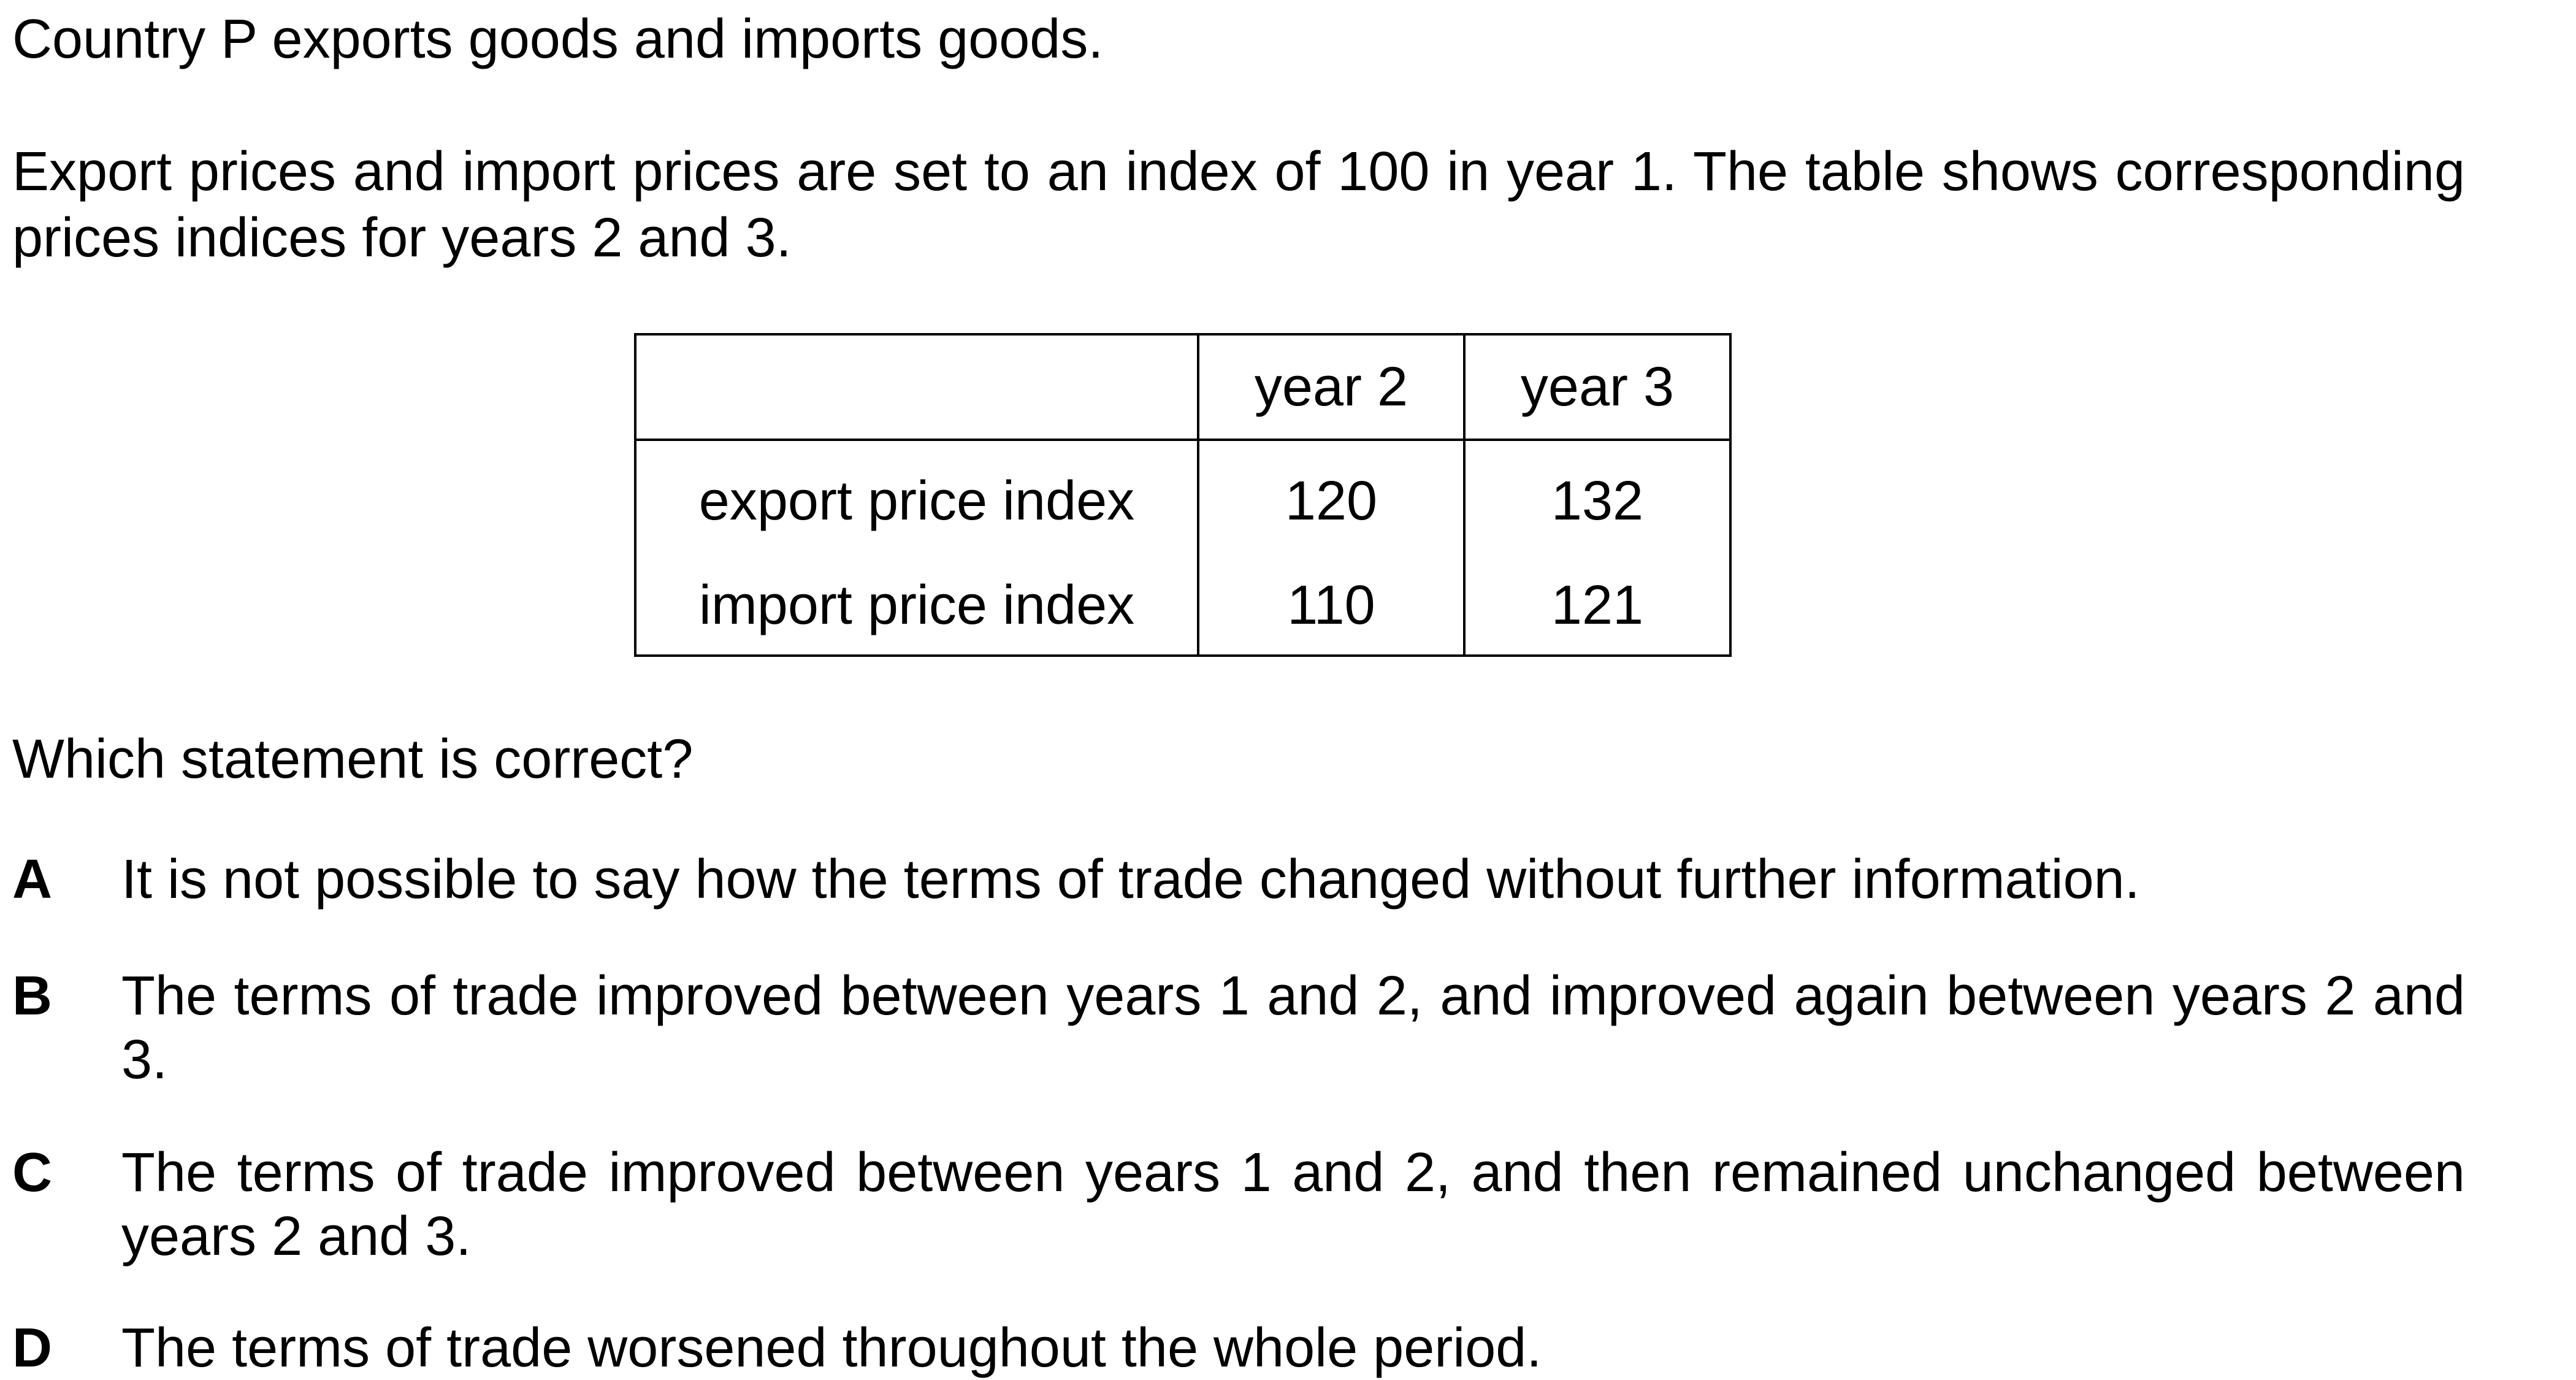 This screenshot has height=1380, width=2576. What do you see at coordinates (1597, 498) in the screenshot?
I see `cell-export-year-3: 132` at bounding box center [1597, 498].